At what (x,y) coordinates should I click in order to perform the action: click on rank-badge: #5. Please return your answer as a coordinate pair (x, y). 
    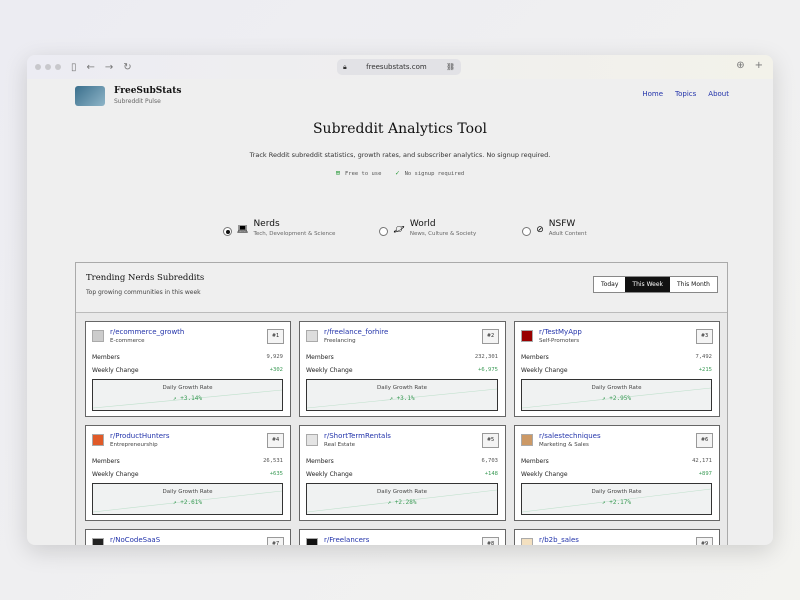
    Looking at the image, I should click on (490, 440).